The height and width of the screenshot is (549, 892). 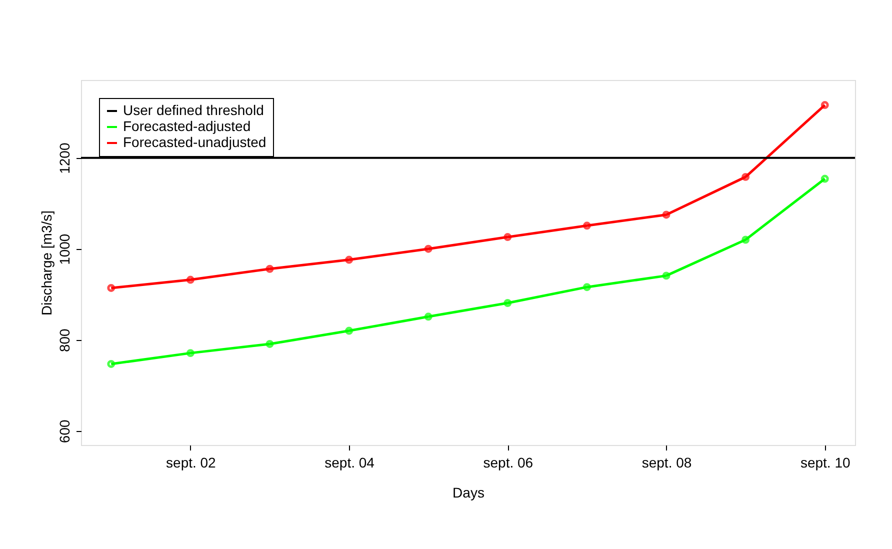 I want to click on legend-label: Forecasted-adjusted, so click(x=187, y=126).